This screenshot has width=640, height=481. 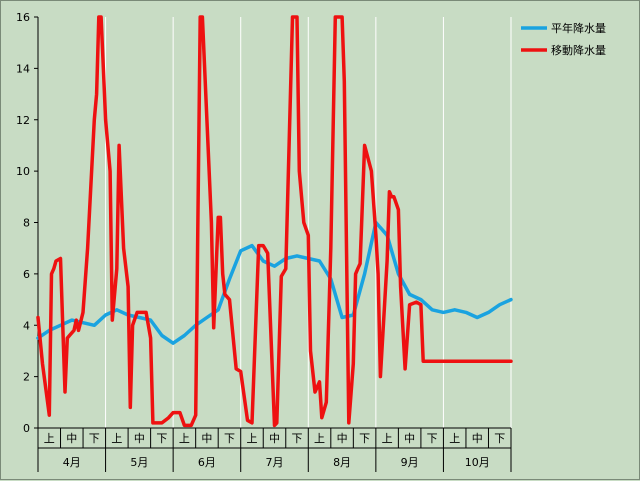 What do you see at coordinates (275, 462) in the screenshot?
I see `x-month-label: 7月` at bounding box center [275, 462].